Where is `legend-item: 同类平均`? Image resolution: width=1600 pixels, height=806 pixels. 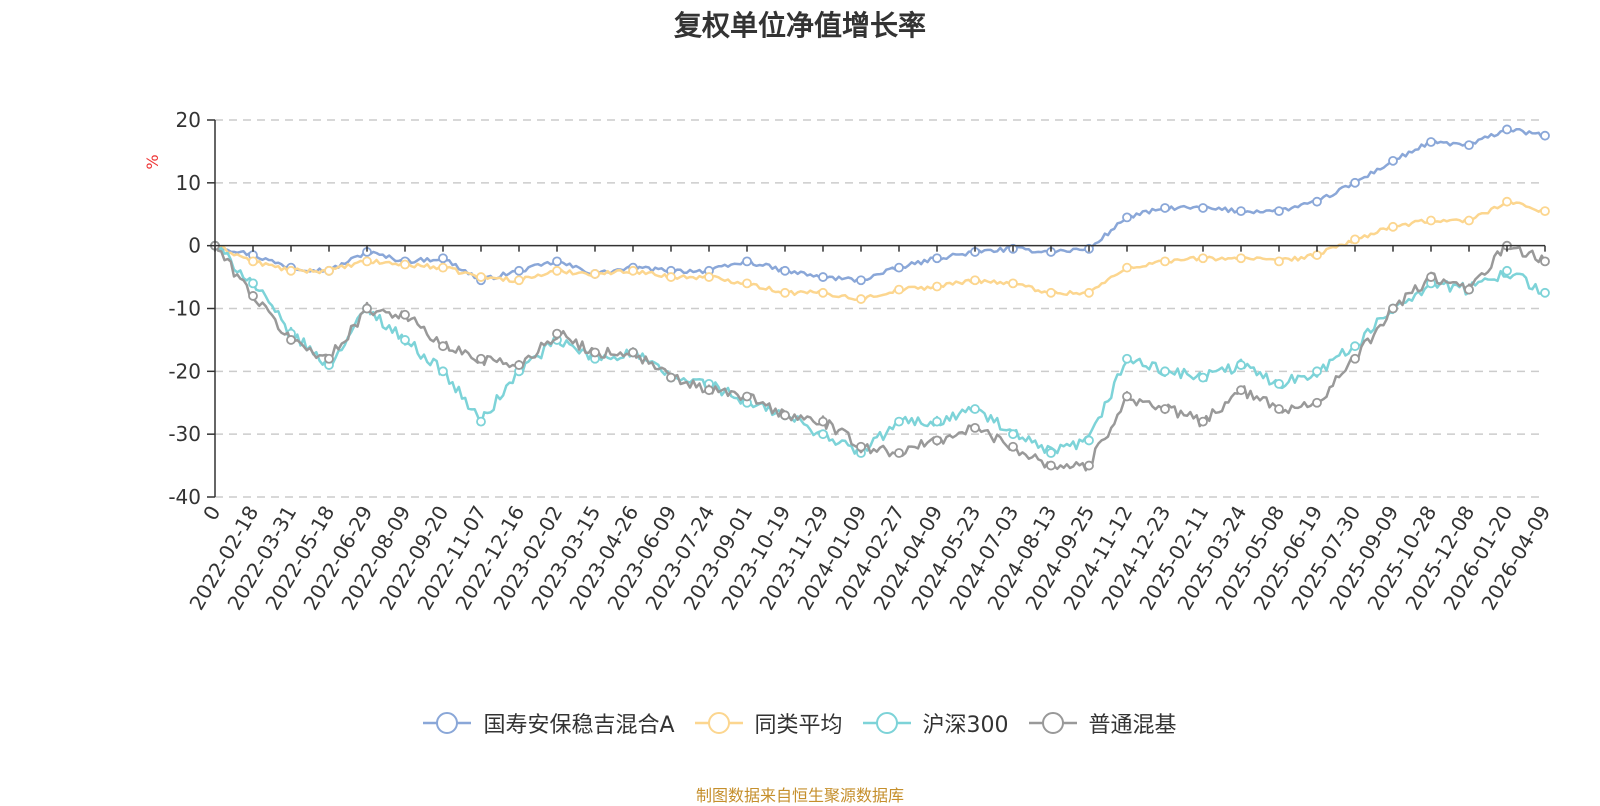 legend-item: 同类平均 is located at coordinates (768, 723).